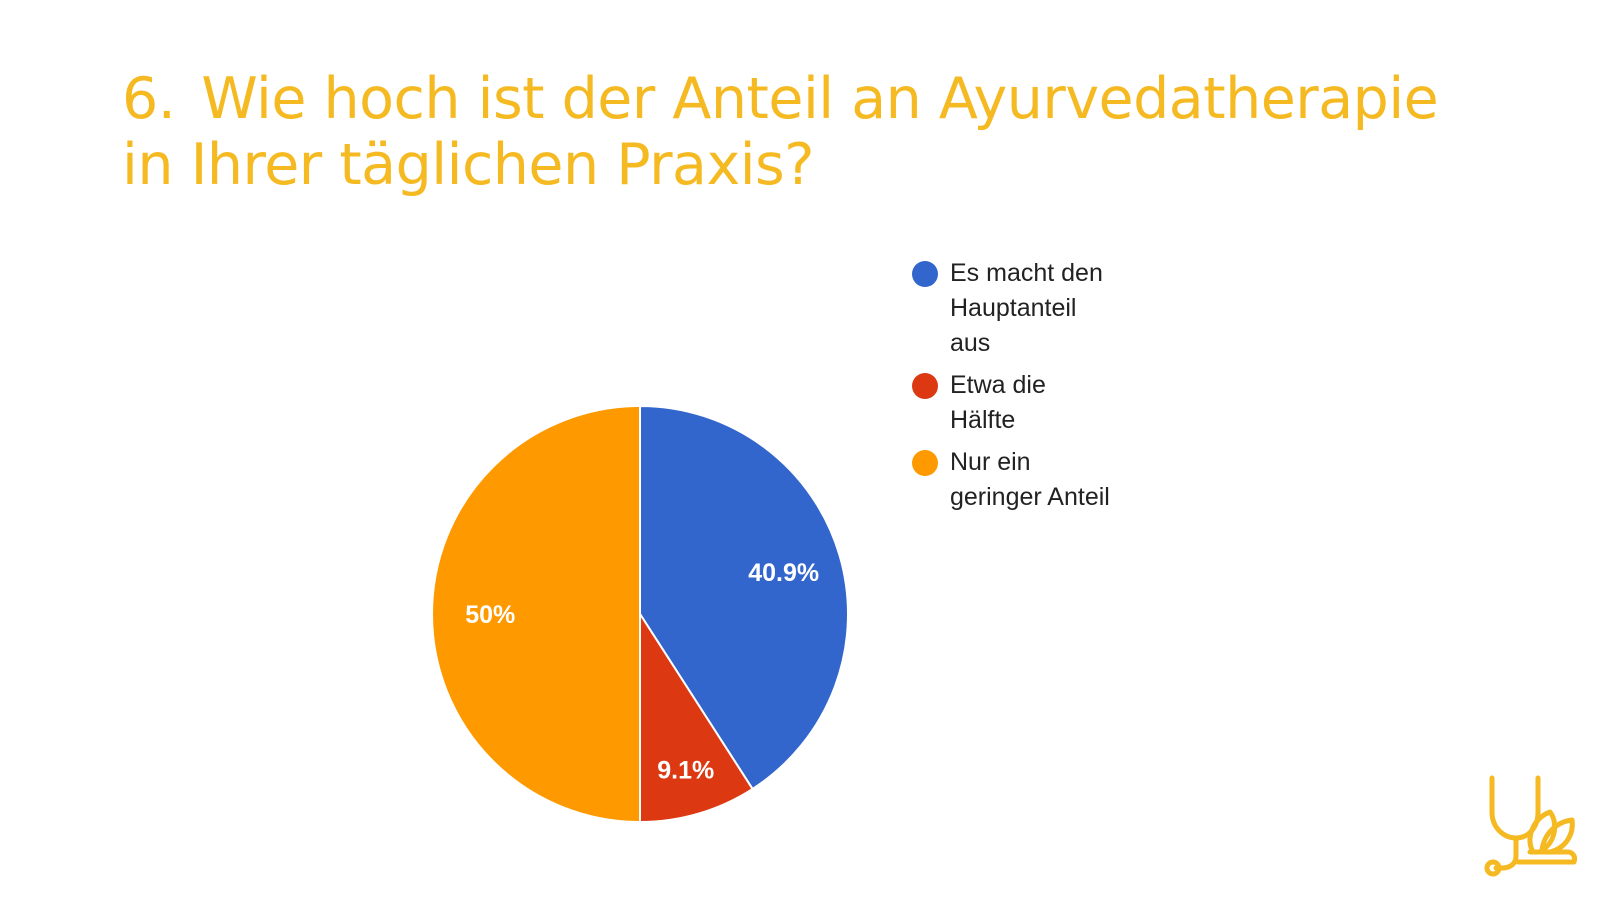 The height and width of the screenshot is (900, 1600). I want to click on legend-label-hauptanteil-line3: aus, so click(970, 343).